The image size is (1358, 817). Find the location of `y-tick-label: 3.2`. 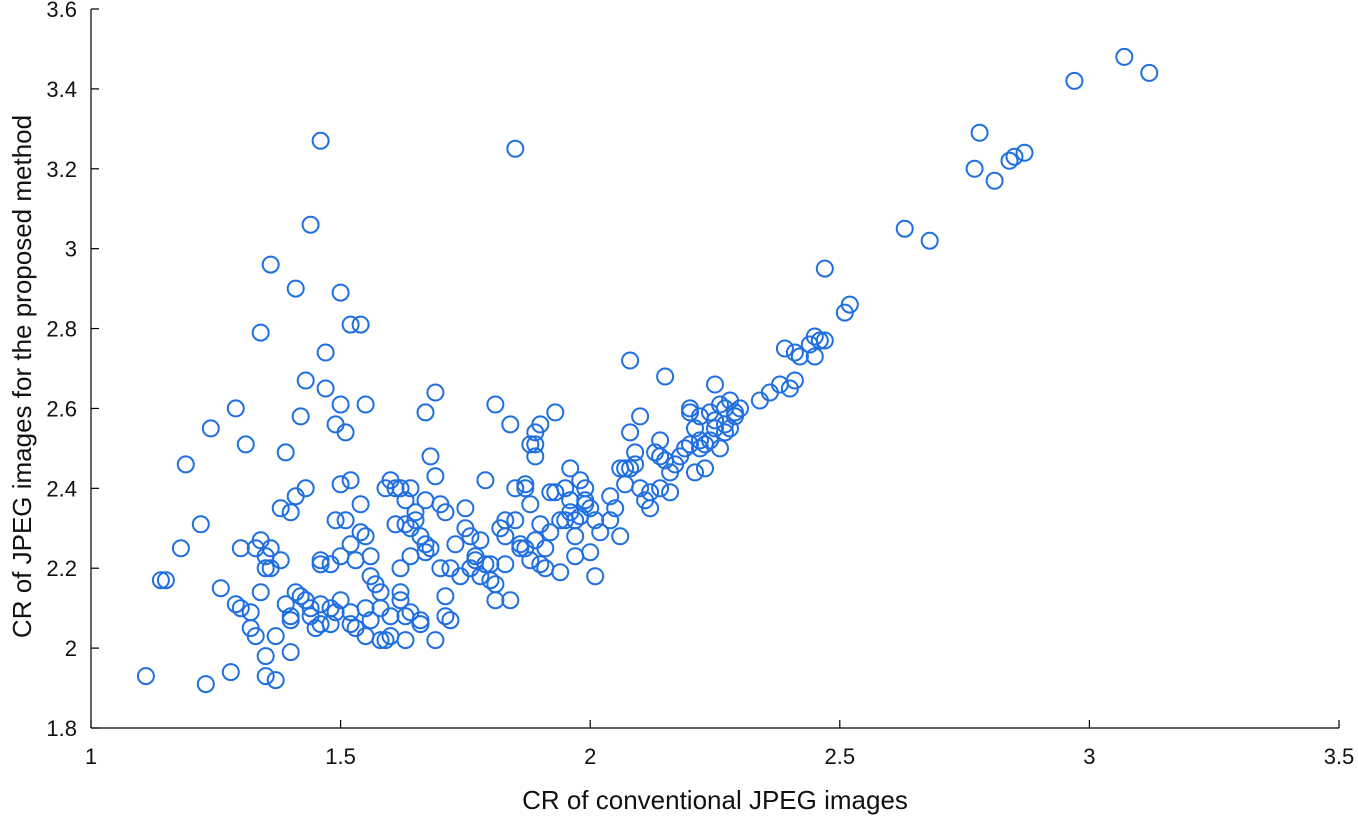

y-tick-label: 3.2 is located at coordinates (61, 169).